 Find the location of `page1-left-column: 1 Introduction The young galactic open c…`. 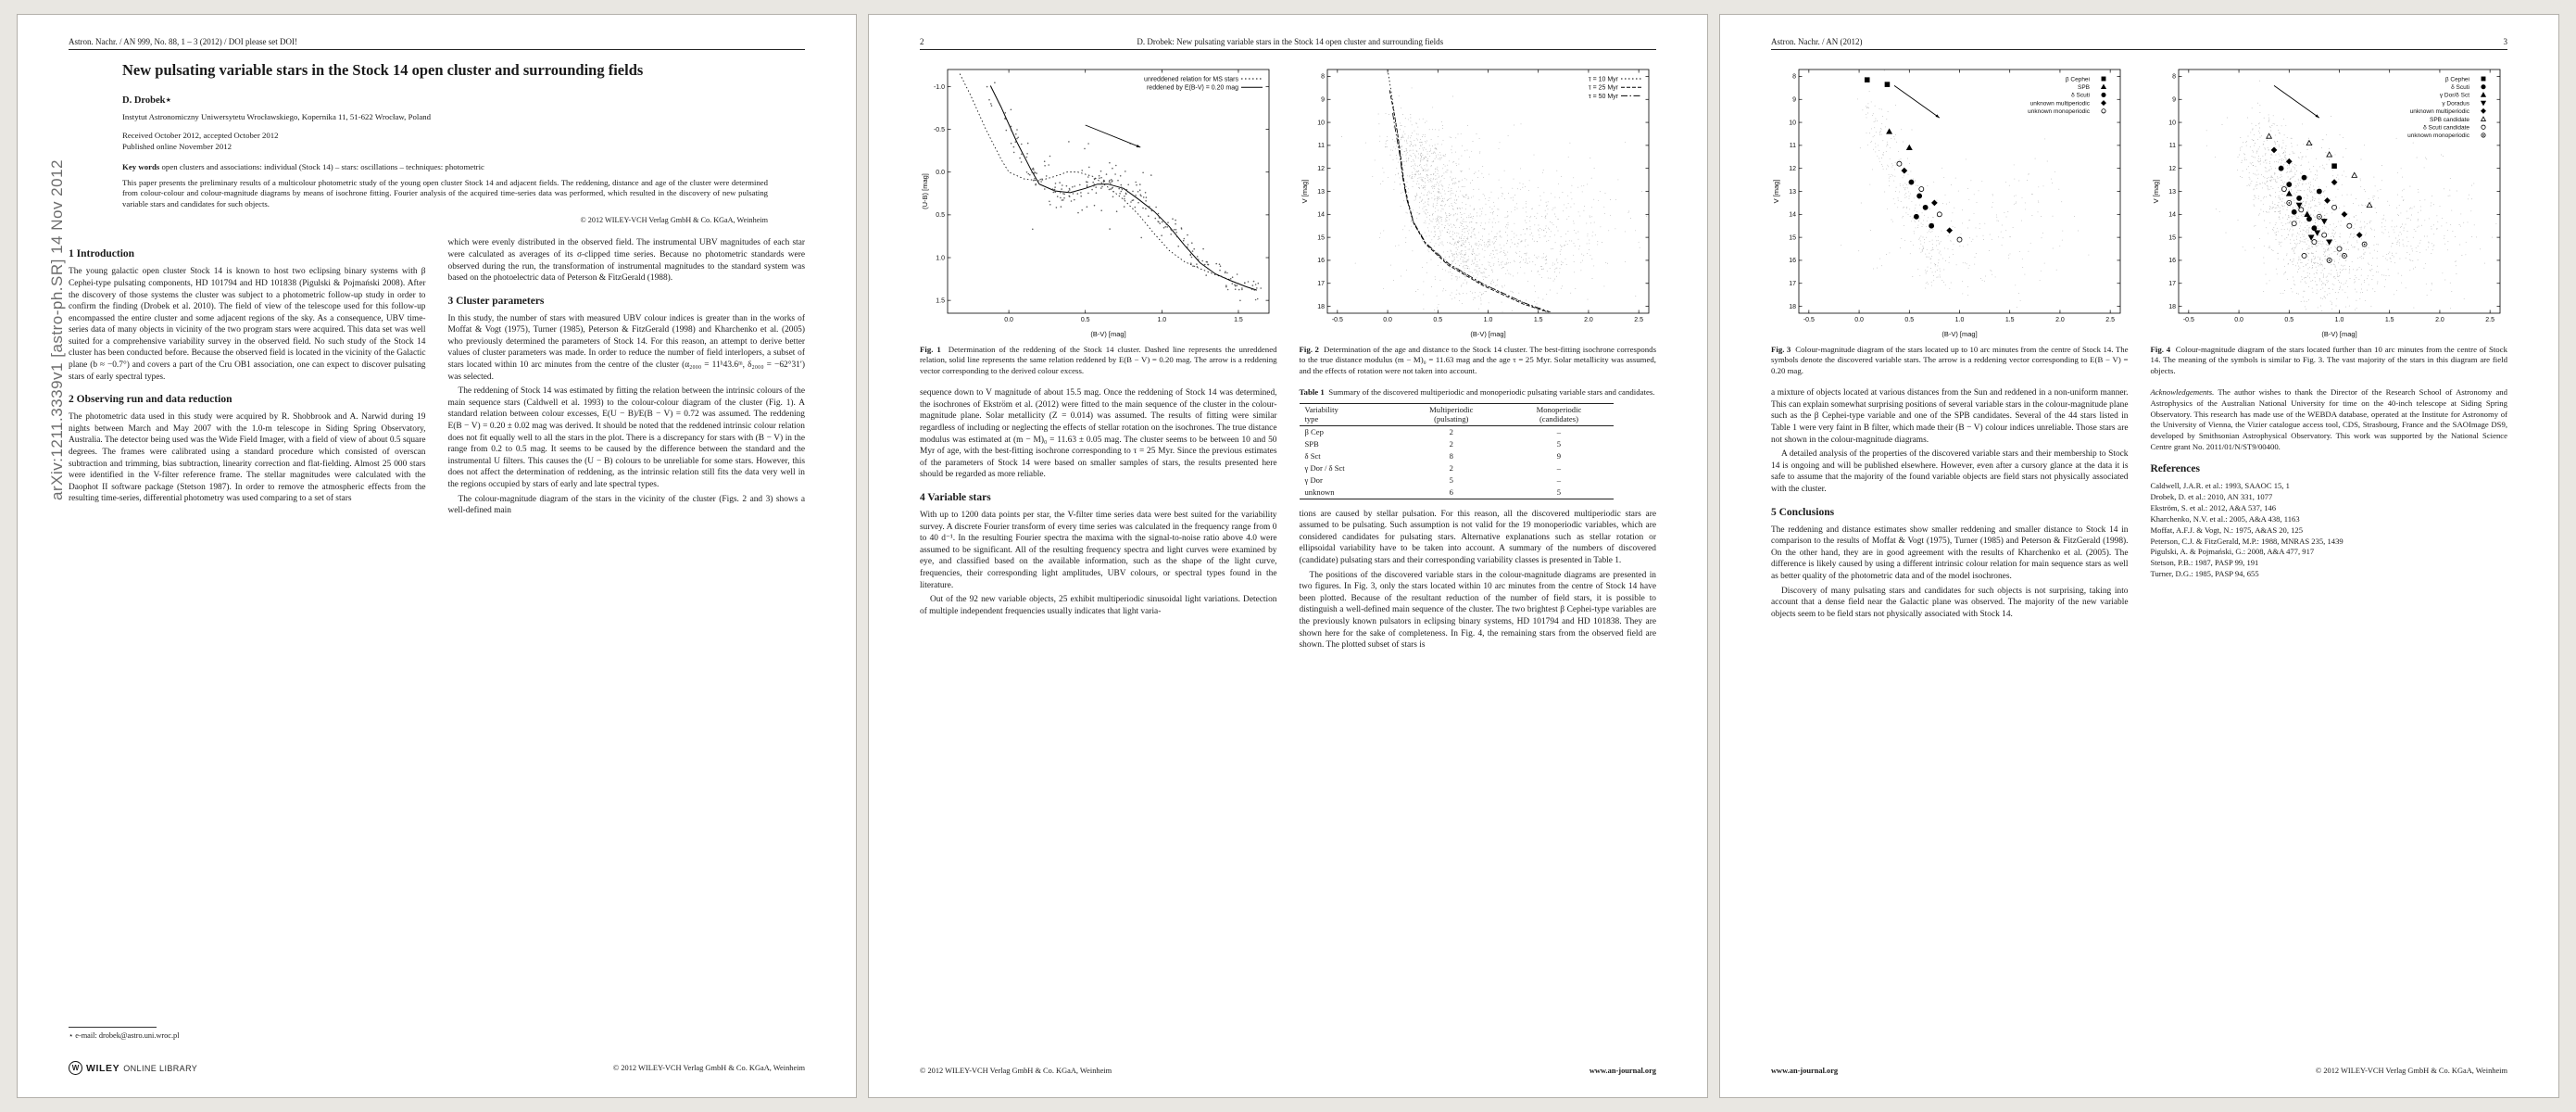

page1-left-column: 1 Introduction The young galactic open c… is located at coordinates (247, 378).